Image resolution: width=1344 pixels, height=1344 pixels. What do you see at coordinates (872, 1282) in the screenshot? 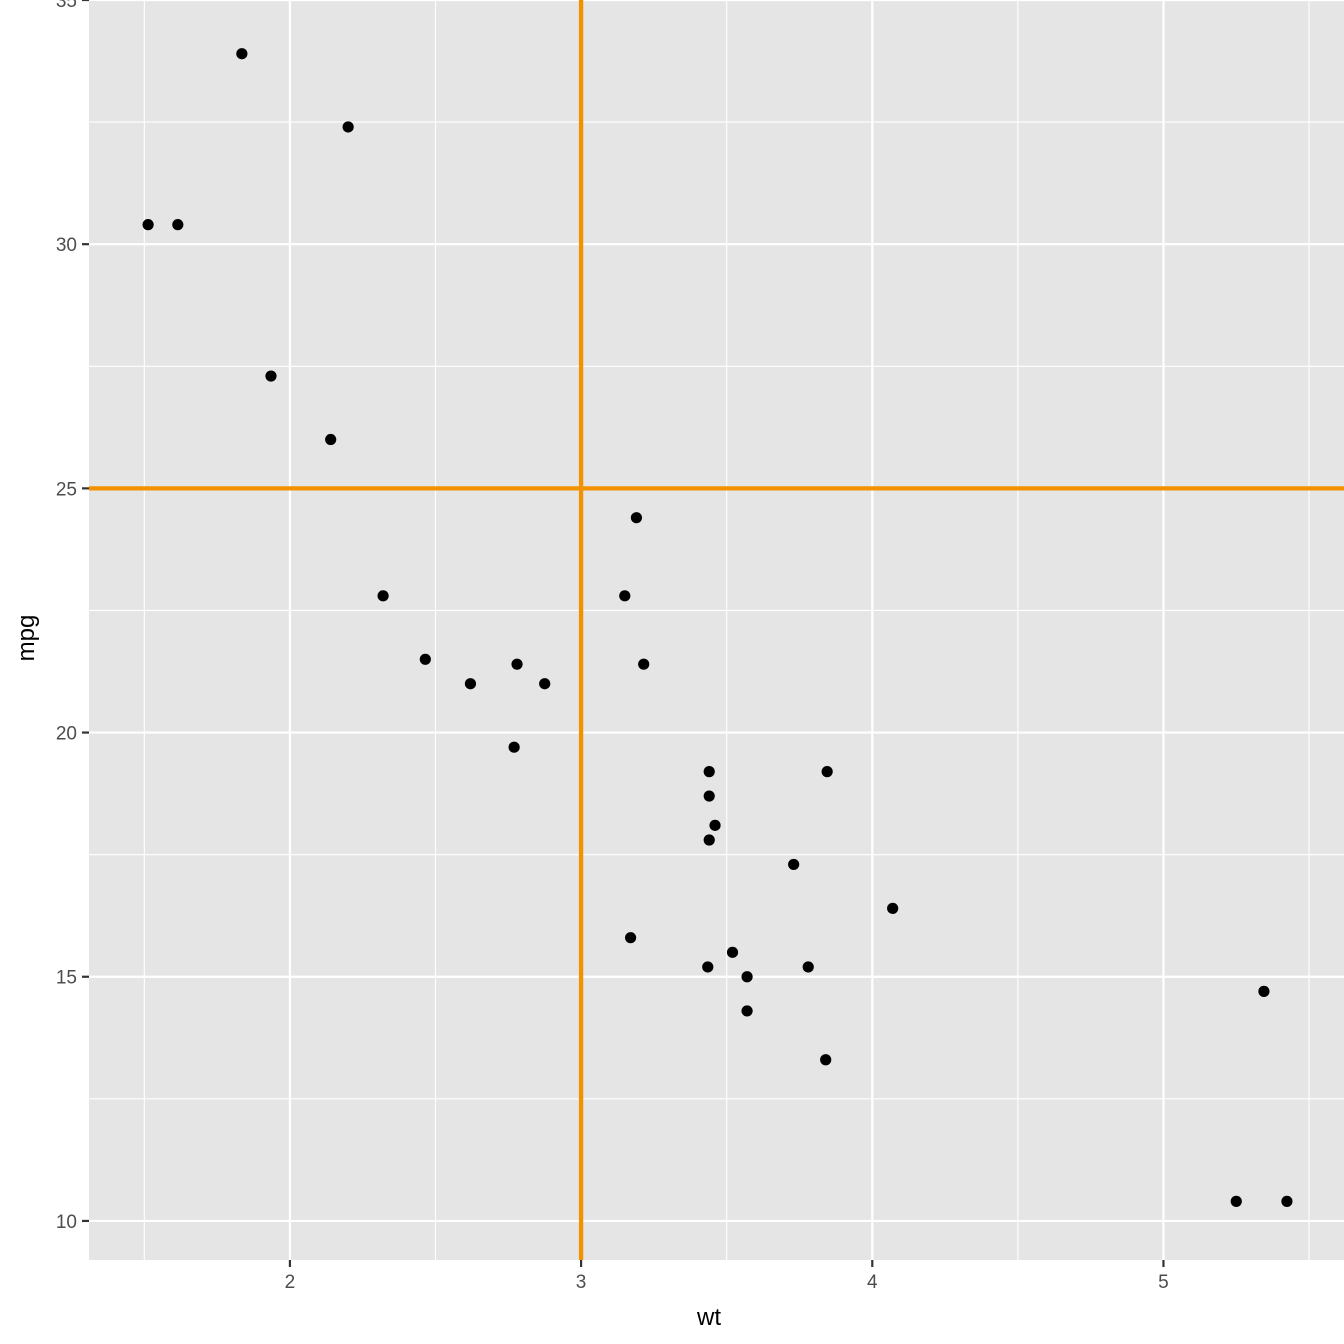
I see `x-tick-label: 4` at bounding box center [872, 1282].